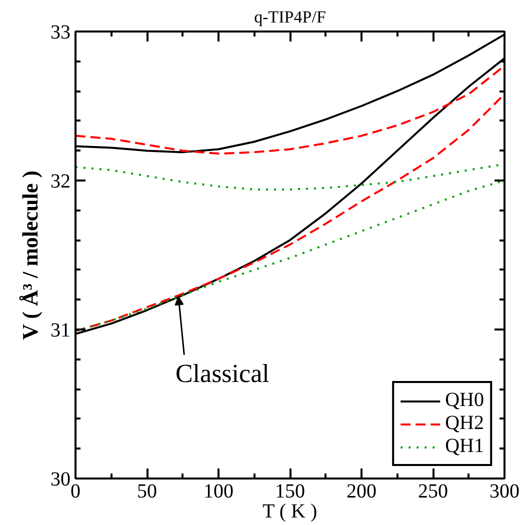 The image size is (532, 525). What do you see at coordinates (361, 491) in the screenshot?
I see `x-tick-label: 200` at bounding box center [361, 491].